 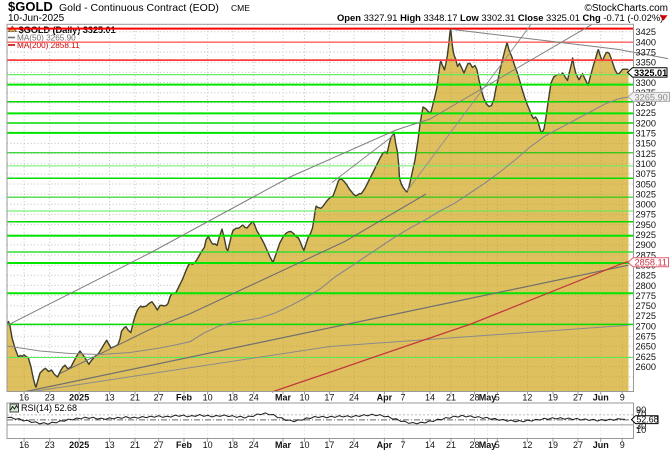 What do you see at coordinates (651, 263) in the screenshot?
I see `svg-text: 2858.11` at bounding box center [651, 263].